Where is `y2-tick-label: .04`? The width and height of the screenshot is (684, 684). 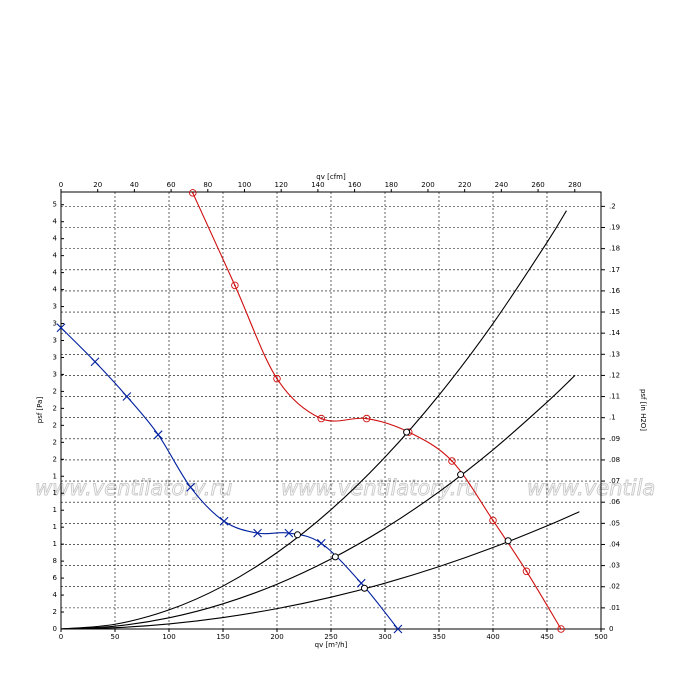
y2-tick-label: .04 is located at coordinates (615, 544).